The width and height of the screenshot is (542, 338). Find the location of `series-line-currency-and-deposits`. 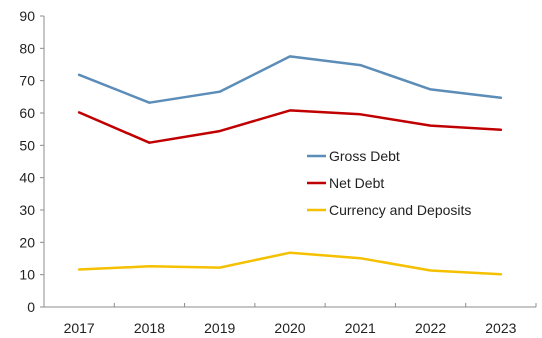

series-line-currency-and-deposits is located at coordinates (290, 263).